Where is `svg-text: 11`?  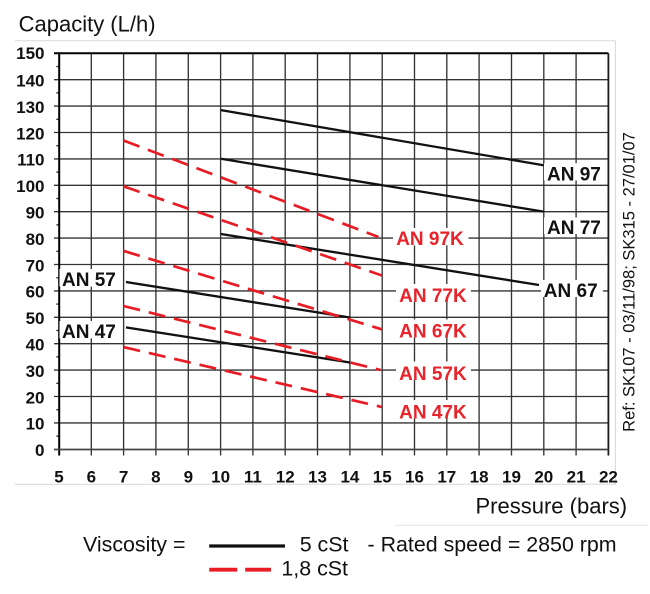 svg-text: 11 is located at coordinates (253, 477).